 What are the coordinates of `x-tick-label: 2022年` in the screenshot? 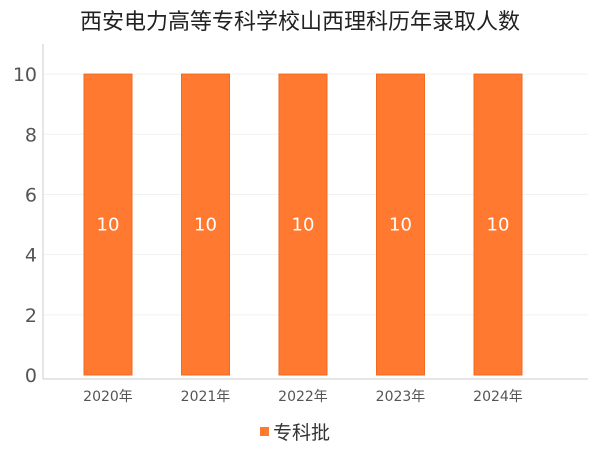 It's located at (303, 397).